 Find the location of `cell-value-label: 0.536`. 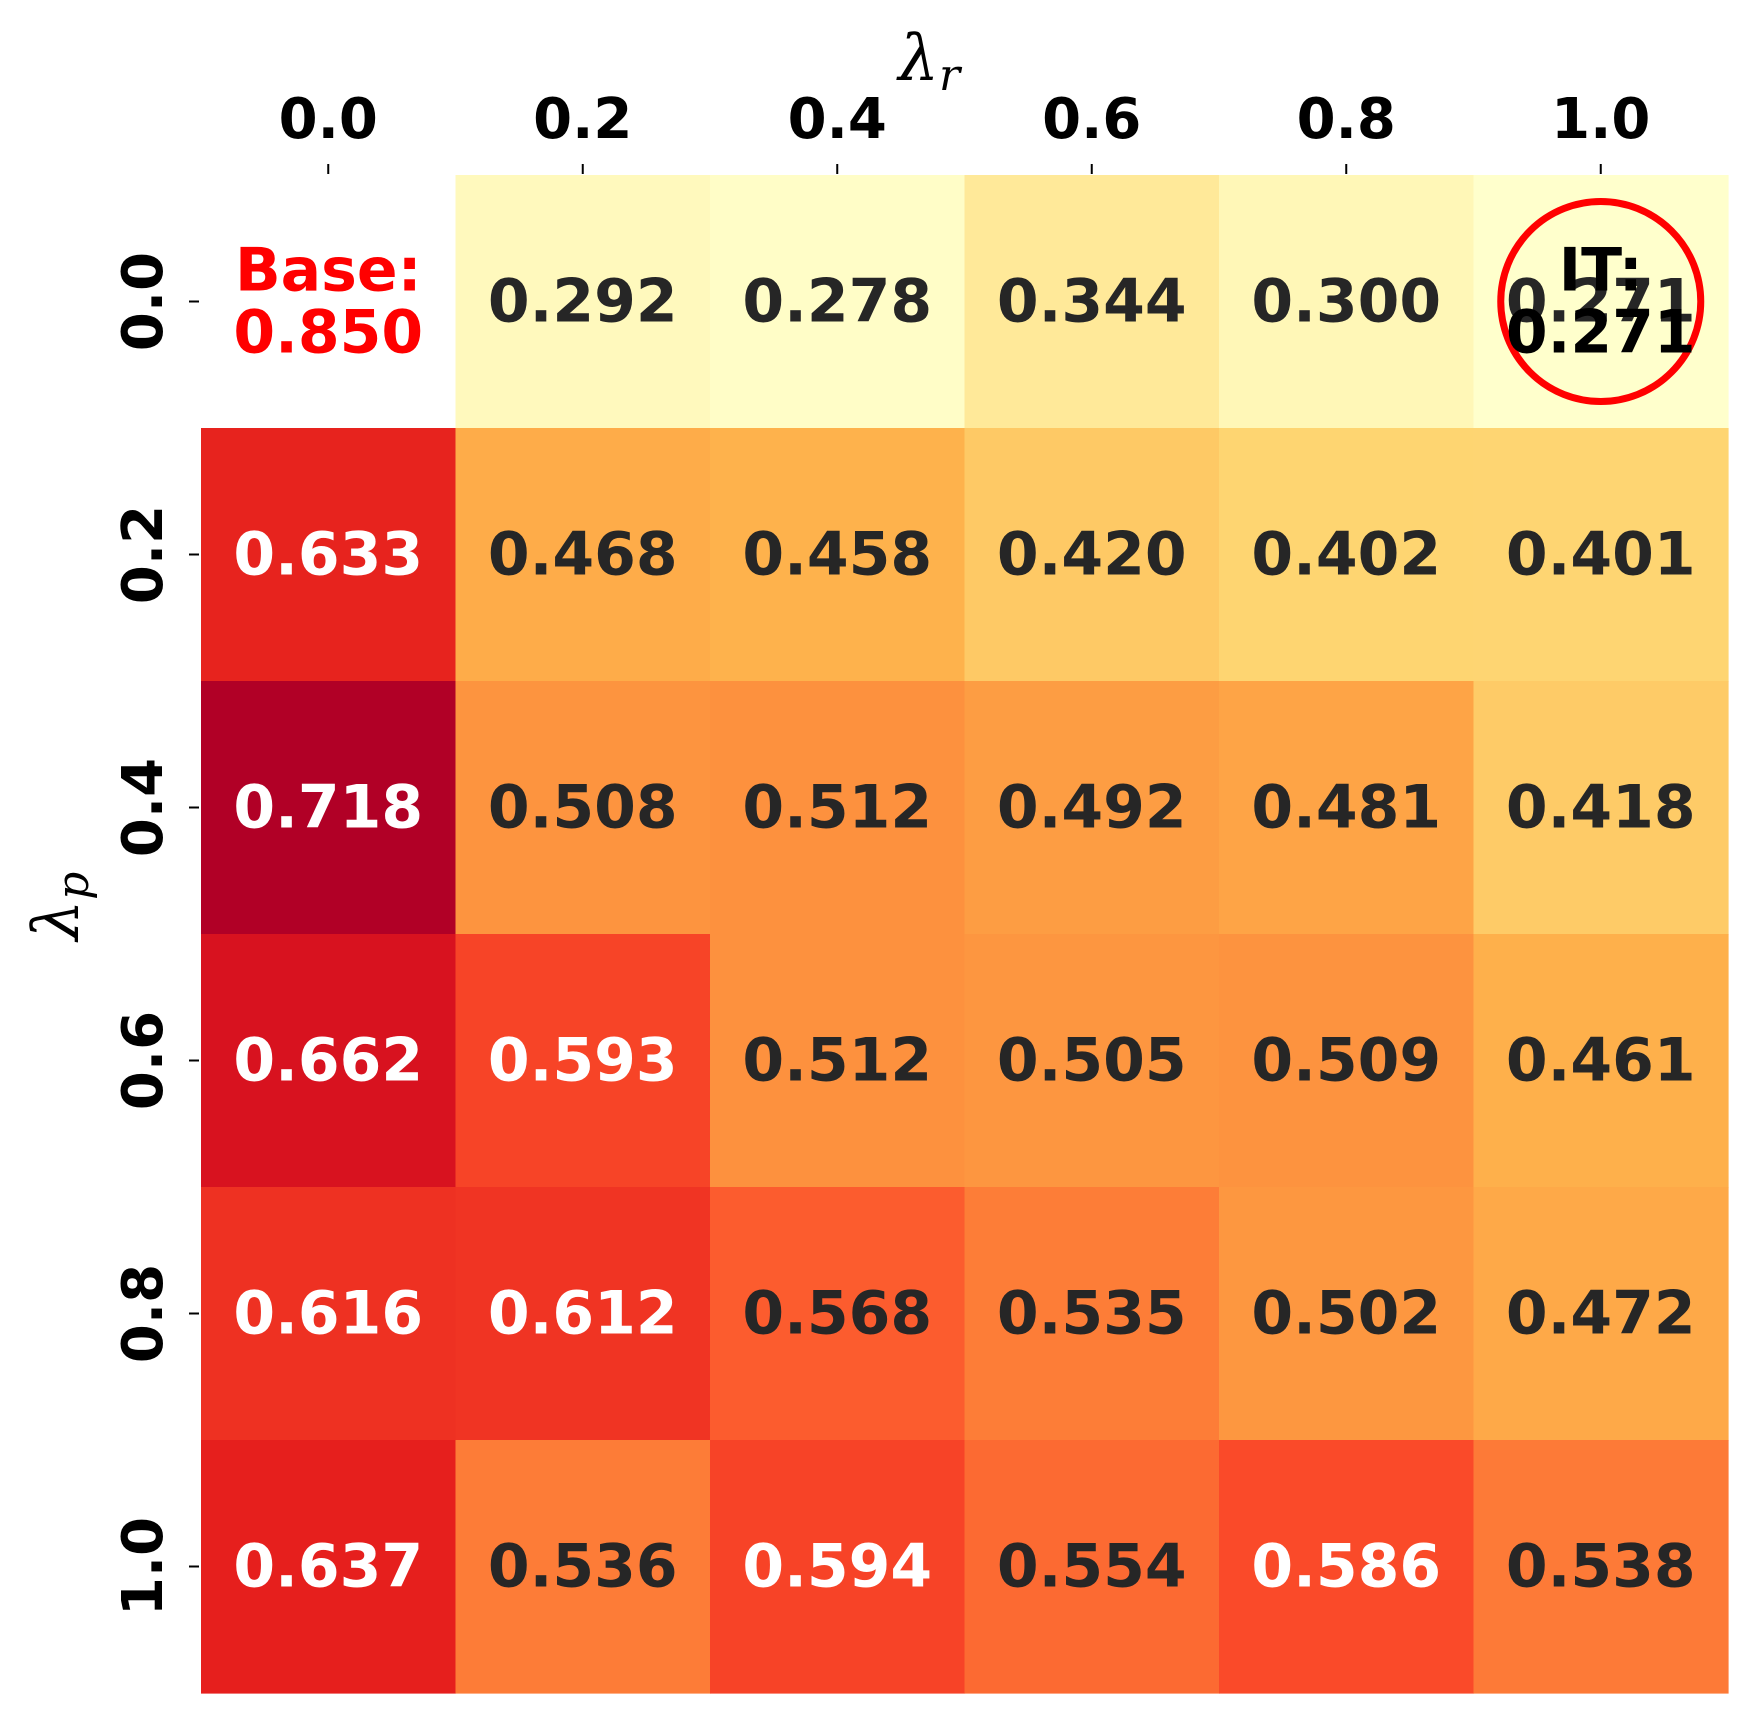

cell-value-label: 0.536 is located at coordinates (583, 1567).